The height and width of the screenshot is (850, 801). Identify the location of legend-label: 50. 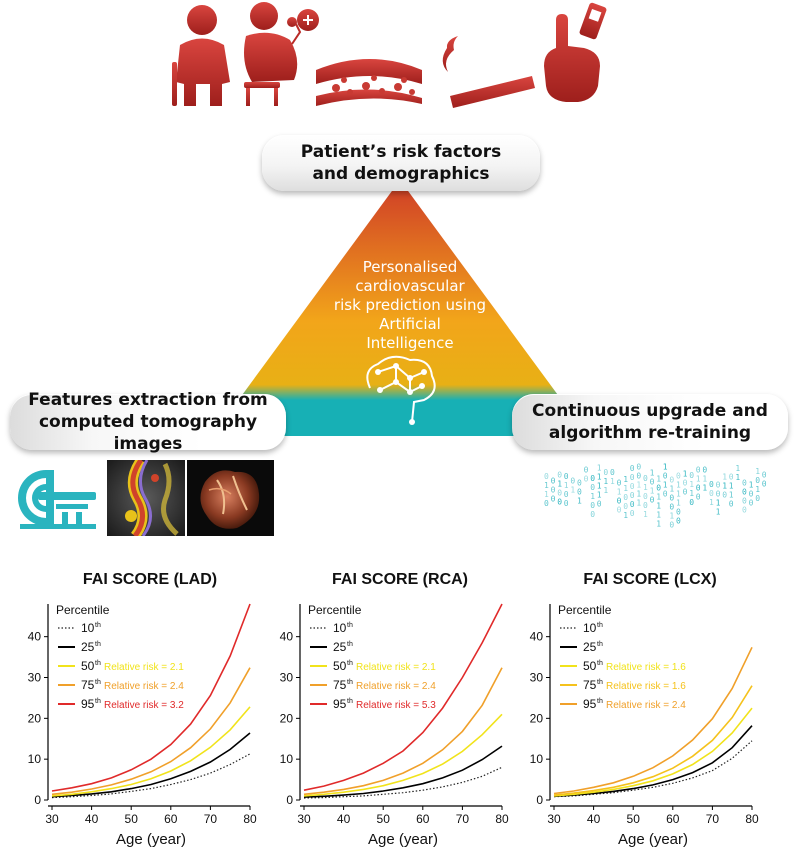
(590, 666).